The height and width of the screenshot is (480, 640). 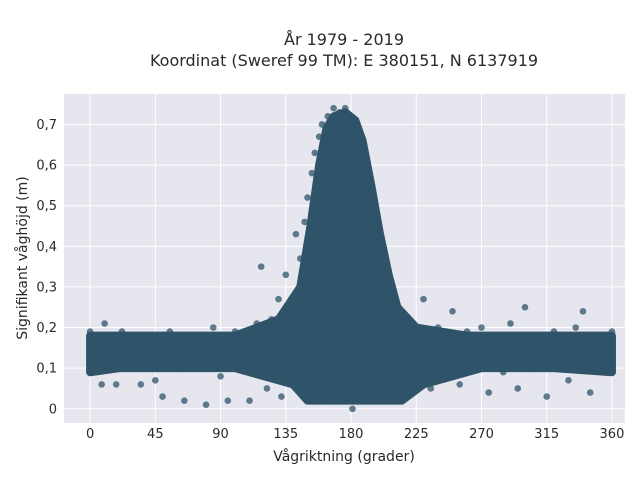 What do you see at coordinates (546, 434) in the screenshot?
I see `x-tick-label-7: 315` at bounding box center [546, 434].